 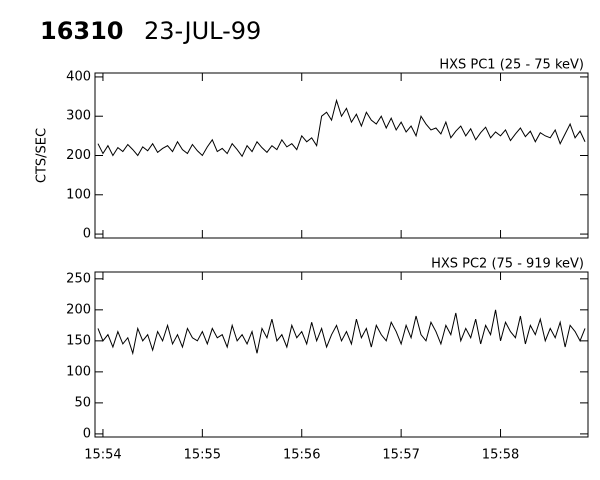 What do you see at coordinates (82, 402) in the screenshot?
I see `y-tick-label: 50` at bounding box center [82, 402].